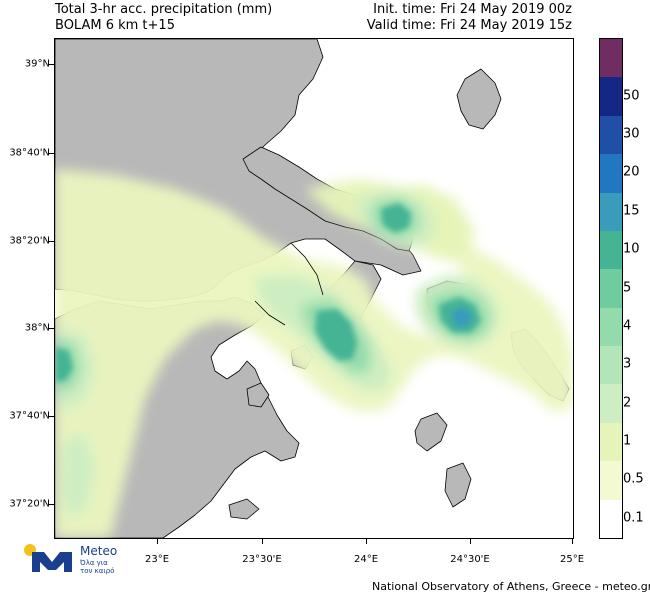  What do you see at coordinates (633, 479) in the screenshot?
I see `colorbar-level-label: 0.5` at bounding box center [633, 479].